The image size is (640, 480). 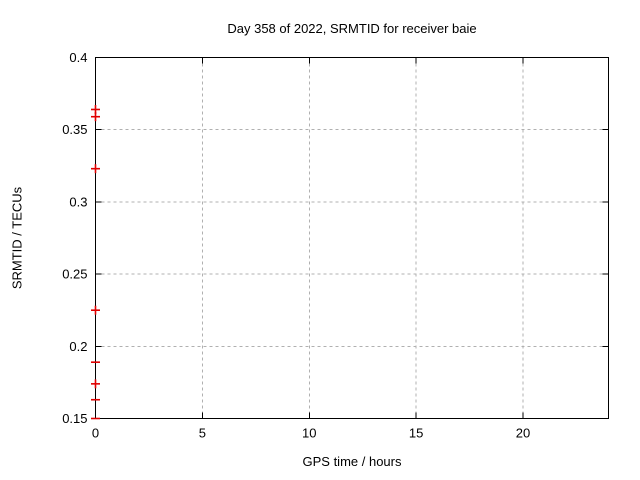 What do you see at coordinates (74, 418) in the screenshot?
I see `y-tick-label: 0.15` at bounding box center [74, 418].